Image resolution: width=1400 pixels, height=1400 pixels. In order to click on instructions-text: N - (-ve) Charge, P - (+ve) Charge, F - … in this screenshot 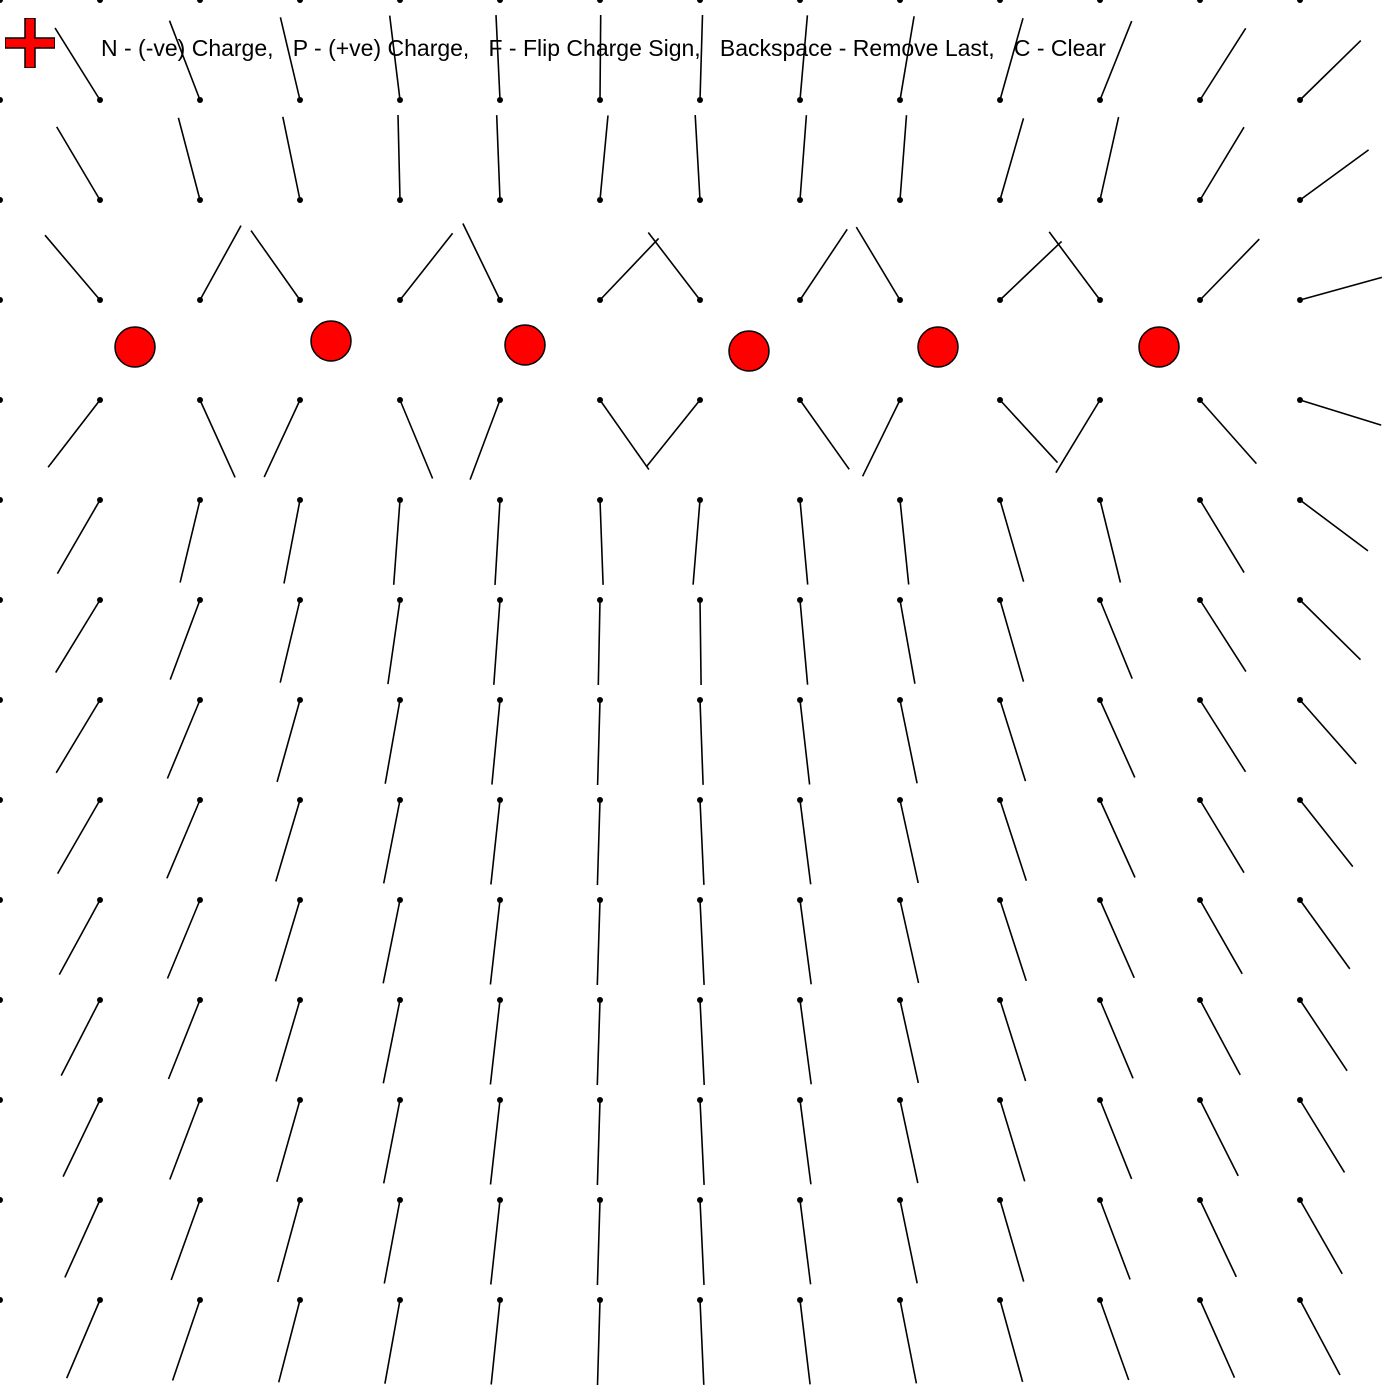, I will do `click(603, 48)`.